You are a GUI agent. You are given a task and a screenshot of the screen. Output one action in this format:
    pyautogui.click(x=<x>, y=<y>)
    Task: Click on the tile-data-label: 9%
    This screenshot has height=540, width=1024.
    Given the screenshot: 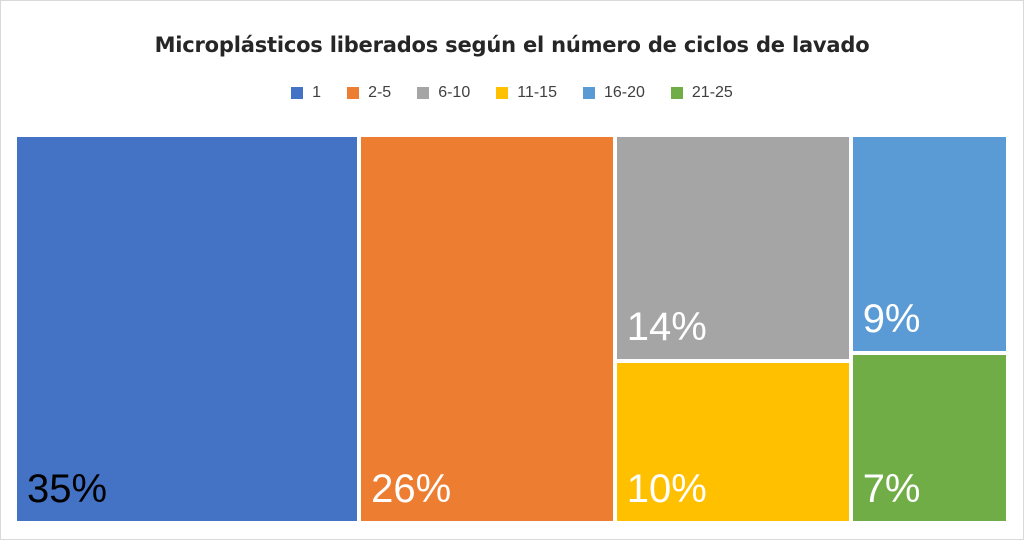 What is the action you would take?
    pyautogui.click(x=891, y=319)
    